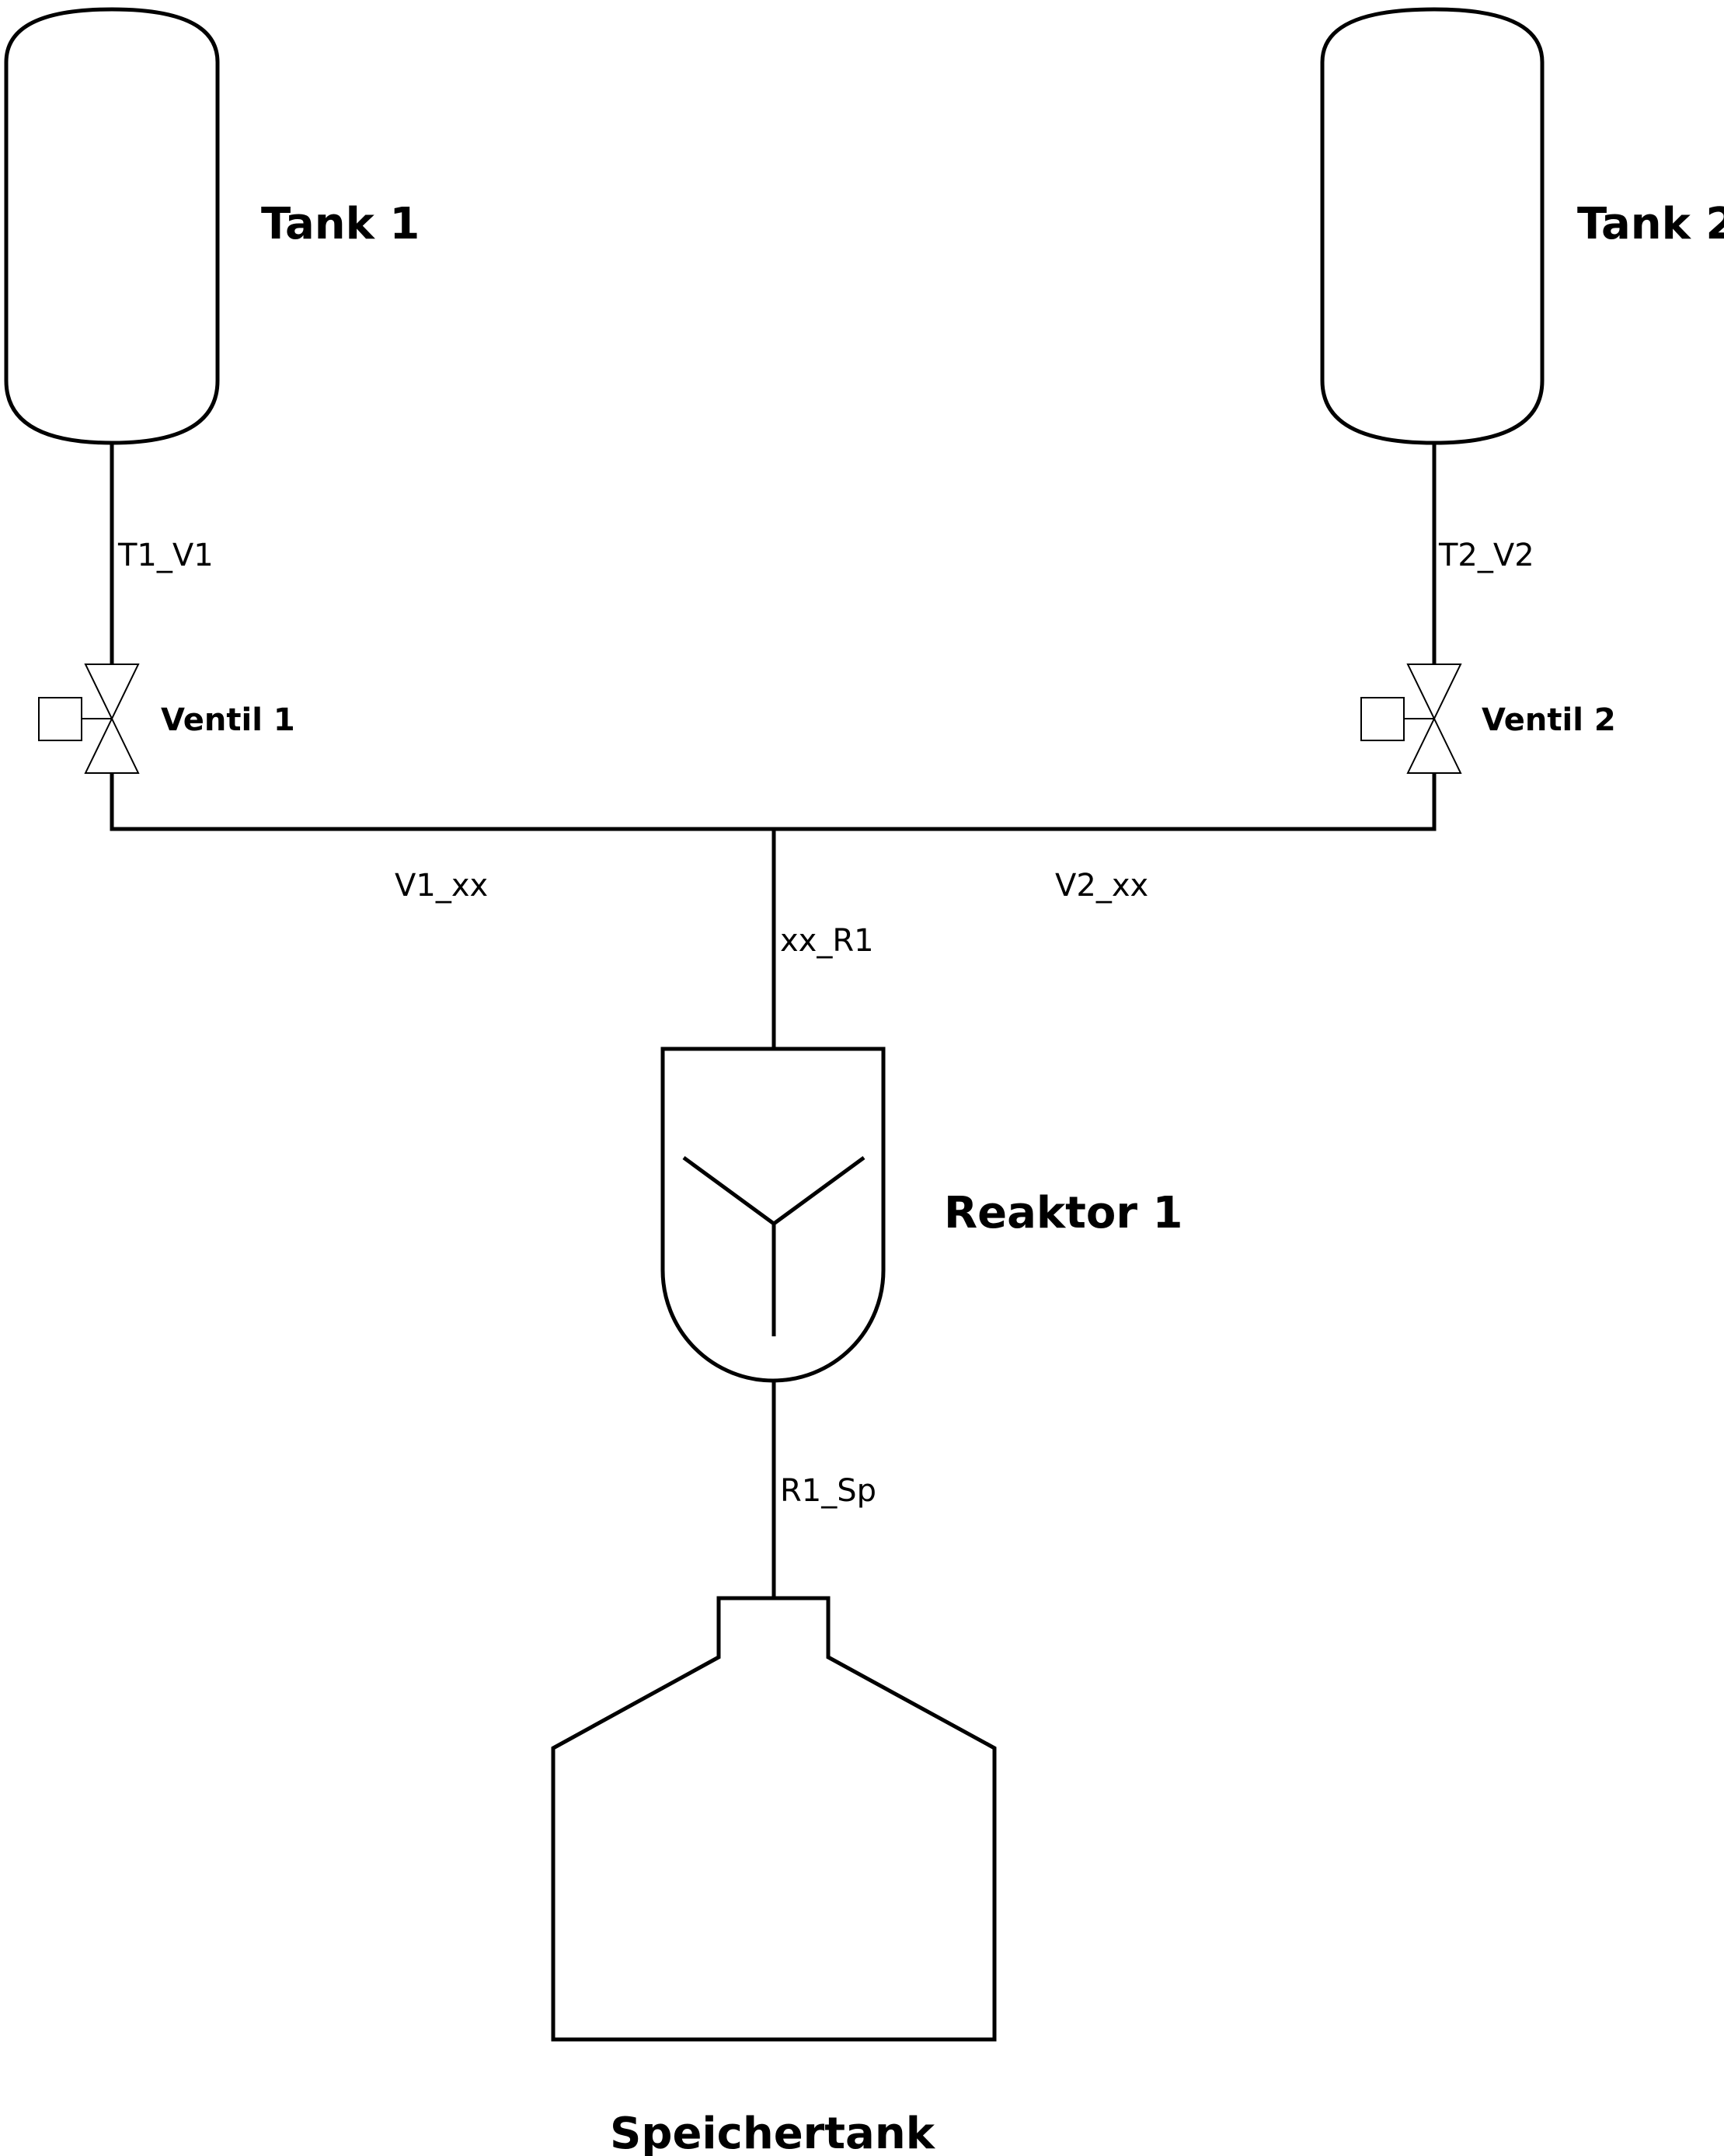 This screenshot has height=2156, width=1724. What do you see at coordinates (1101, 886) in the screenshot?
I see `pipe-v2-xx-label: V2_xx` at bounding box center [1101, 886].